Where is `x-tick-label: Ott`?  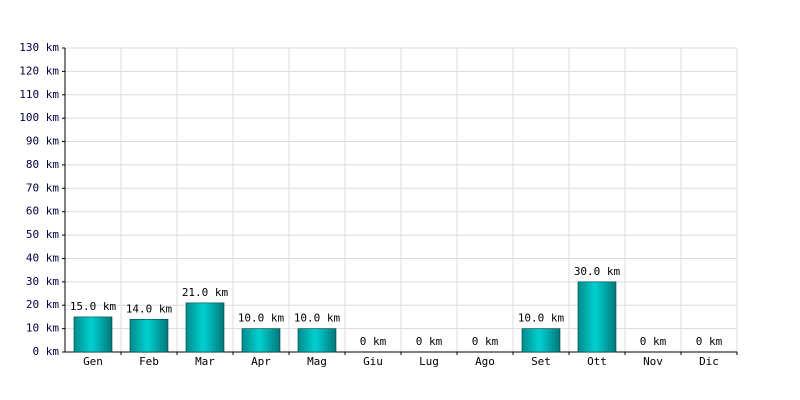 x-tick-label: Ott is located at coordinates (597, 361).